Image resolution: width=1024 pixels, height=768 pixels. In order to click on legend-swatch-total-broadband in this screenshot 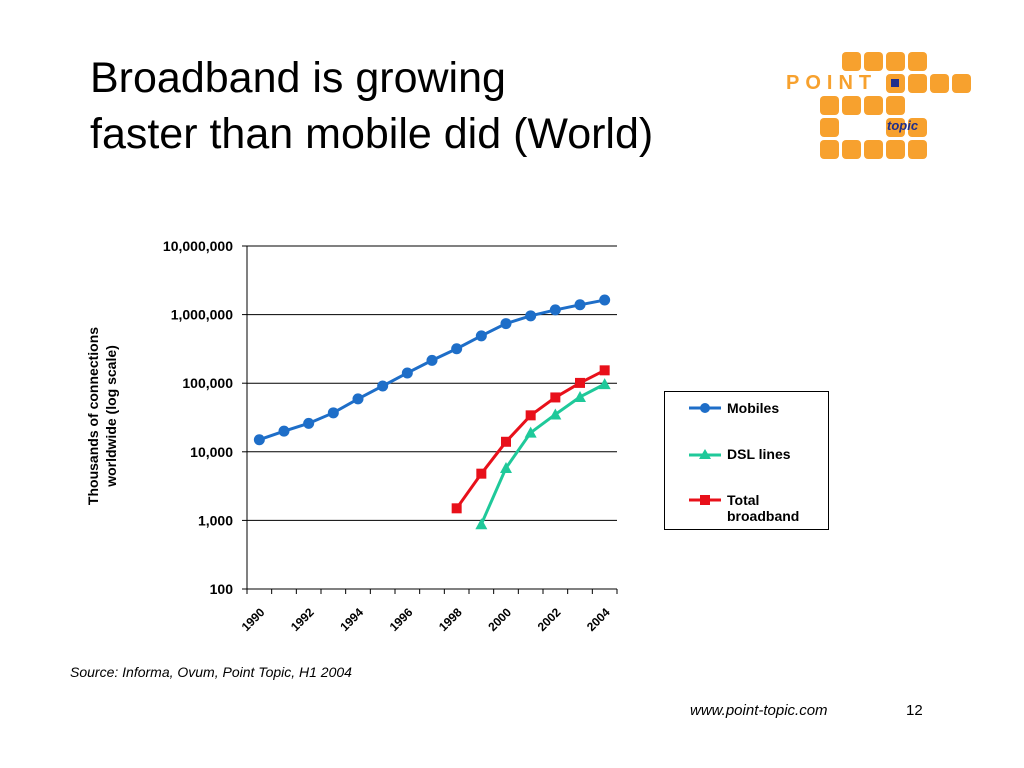, I will do `click(705, 500)`.